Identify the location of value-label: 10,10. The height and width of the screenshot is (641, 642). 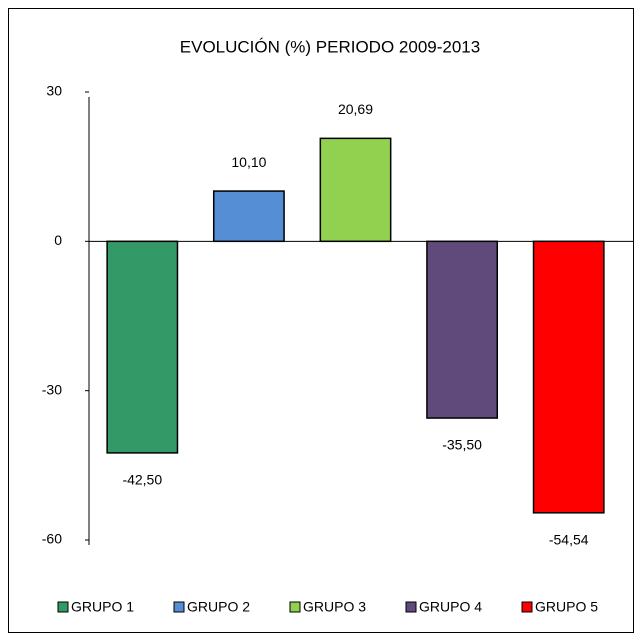
(248, 162).